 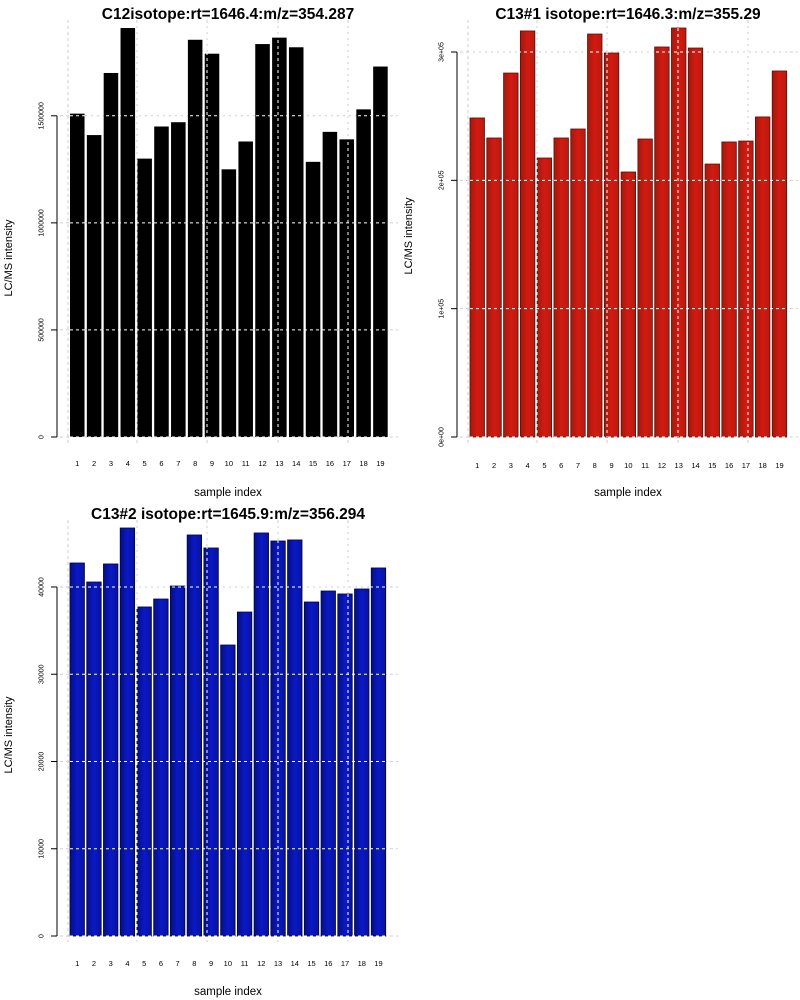 What do you see at coordinates (42, 270) in the screenshot?
I see `y-ticks: 0 500000 1000000 1500000` at bounding box center [42, 270].